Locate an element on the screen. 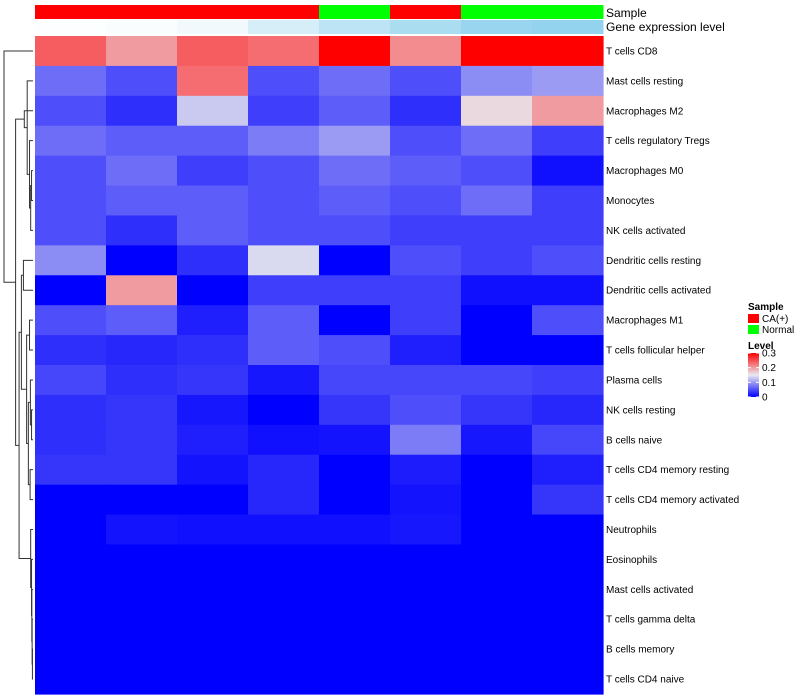 The height and width of the screenshot is (700, 800). row-label: NK cells activated is located at coordinates (645, 231).